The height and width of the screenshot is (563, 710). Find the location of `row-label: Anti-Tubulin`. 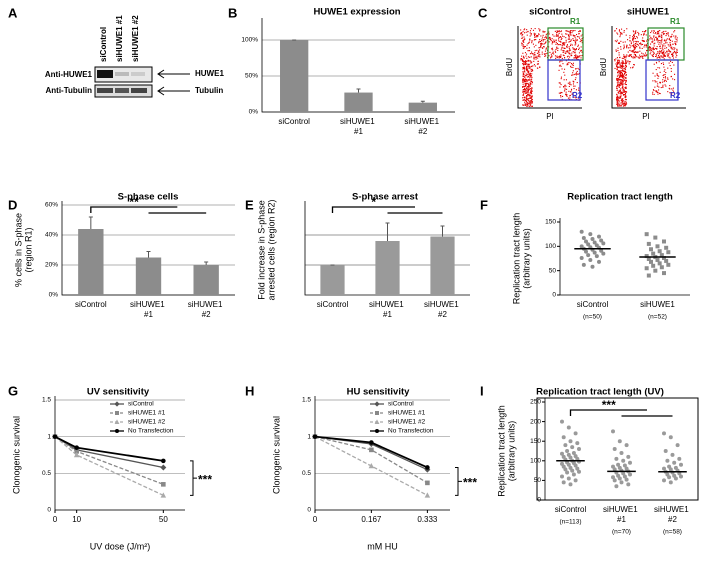

row-label: Anti-Tubulin is located at coordinates (69, 90).